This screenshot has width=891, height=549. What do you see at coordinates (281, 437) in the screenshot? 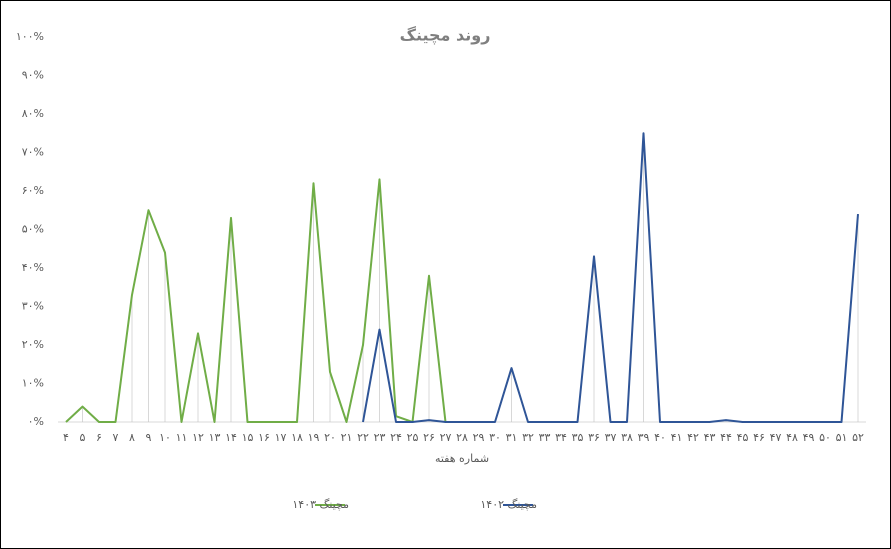
I see `x-tick-label: ۱۷` at bounding box center [281, 437].